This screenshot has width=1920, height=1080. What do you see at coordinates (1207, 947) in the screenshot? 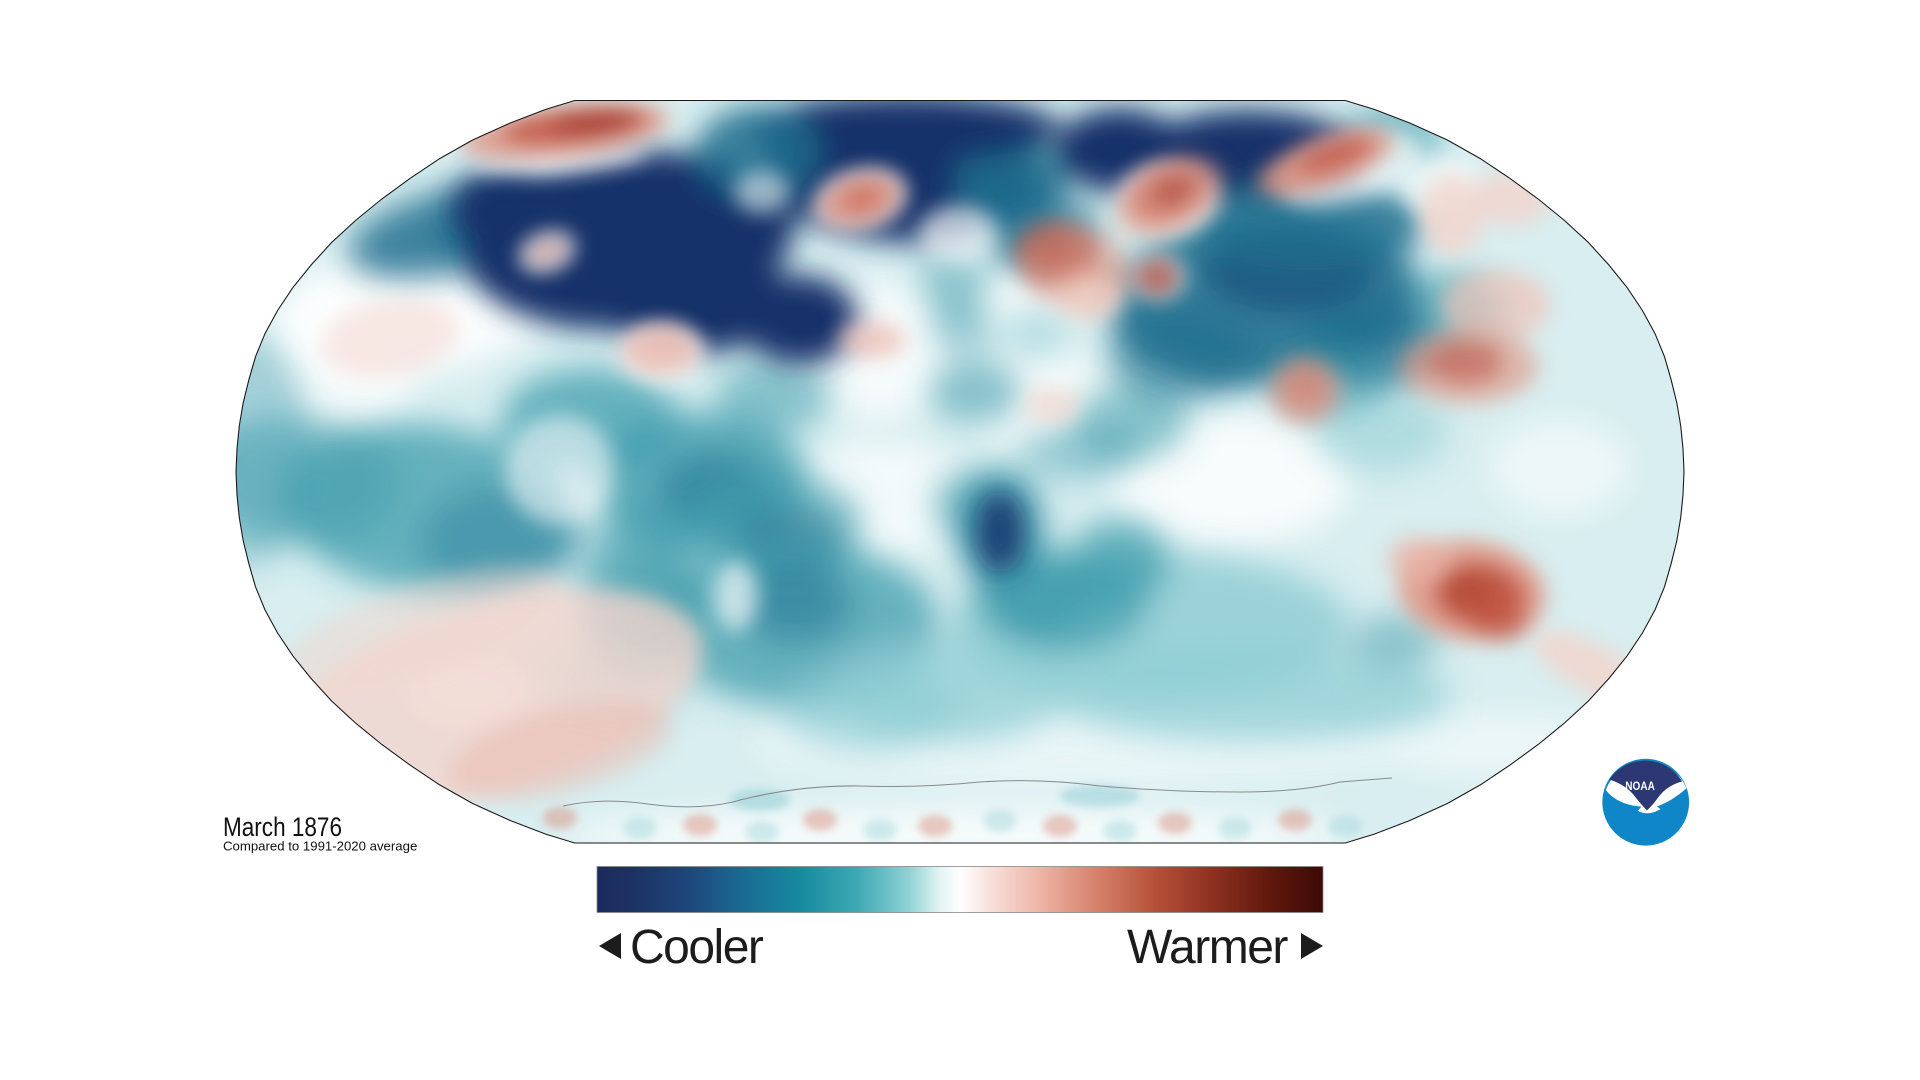
I see `svg-text: Warmer` at bounding box center [1207, 947].